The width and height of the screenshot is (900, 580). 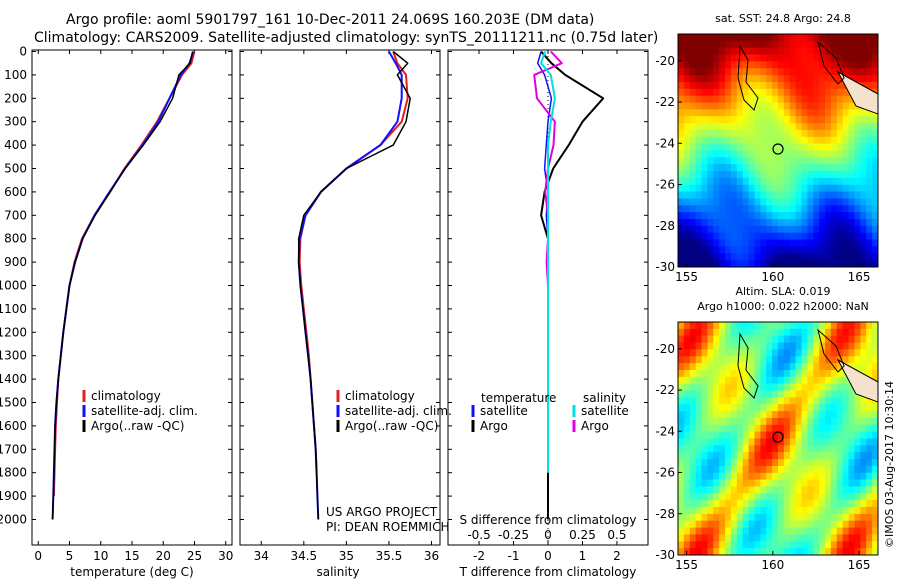 I want to click on diff-t-tick-label: 0, so click(x=548, y=556).